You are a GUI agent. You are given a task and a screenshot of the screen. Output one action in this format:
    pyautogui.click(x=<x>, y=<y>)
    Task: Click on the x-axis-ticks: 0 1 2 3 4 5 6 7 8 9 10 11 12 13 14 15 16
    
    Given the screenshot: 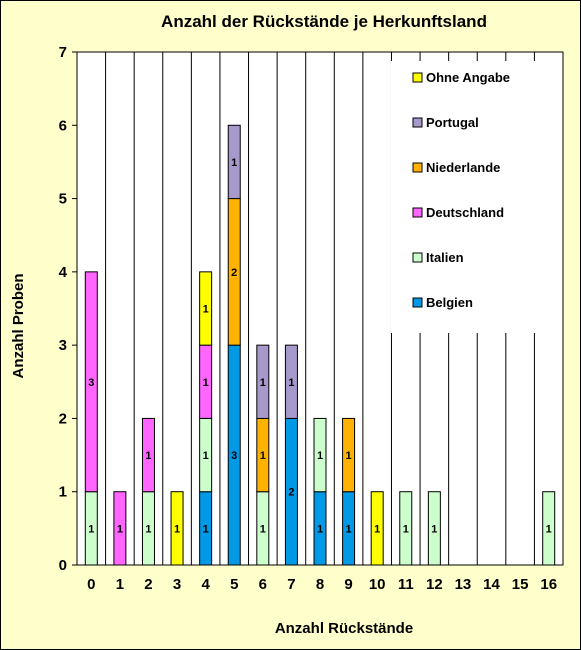 What is the action you would take?
    pyautogui.click(x=322, y=584)
    